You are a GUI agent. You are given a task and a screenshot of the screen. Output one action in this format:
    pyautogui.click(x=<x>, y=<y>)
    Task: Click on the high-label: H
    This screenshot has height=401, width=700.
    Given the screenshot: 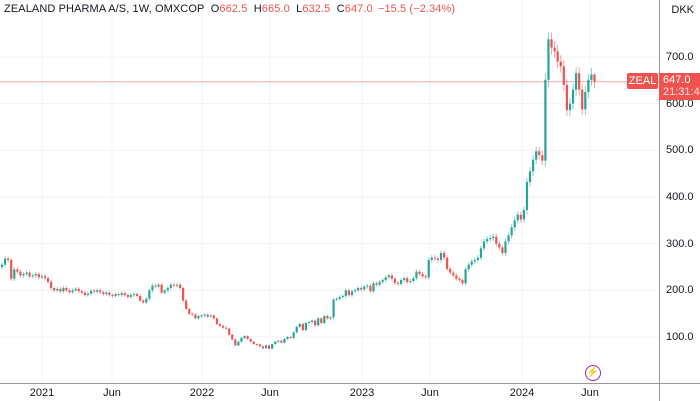 What is the action you would take?
    pyautogui.click(x=257, y=9)
    